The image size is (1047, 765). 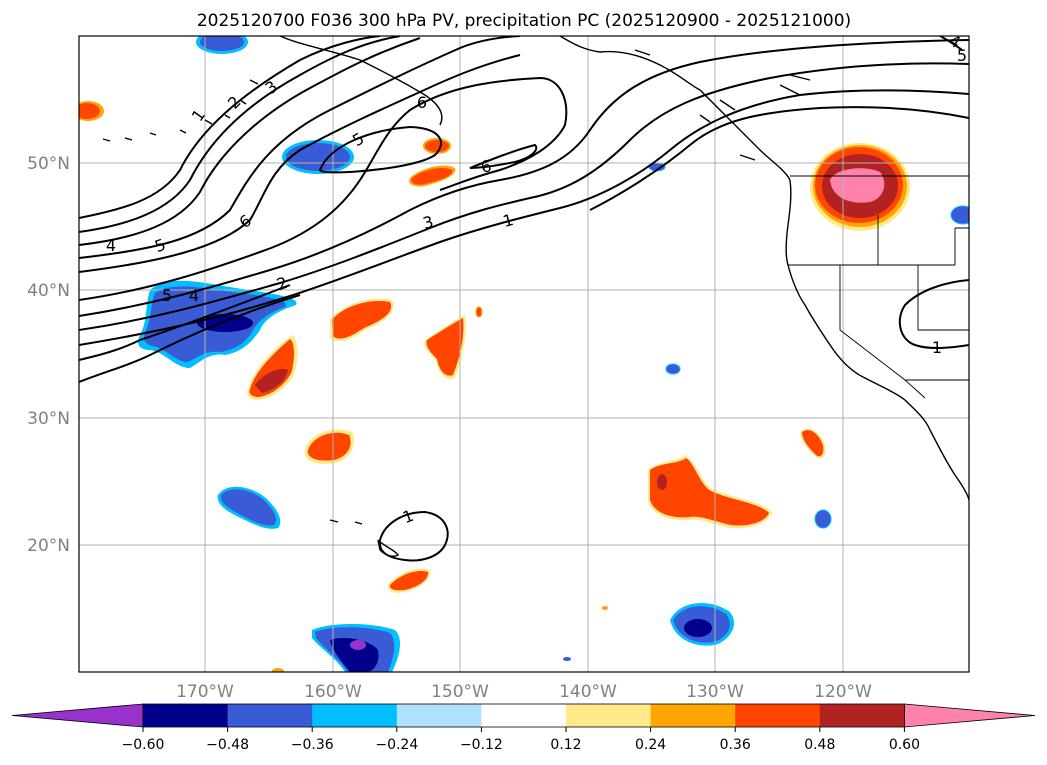 I want to click on pos-anomaly-coast-south, so click(x=813, y=443).